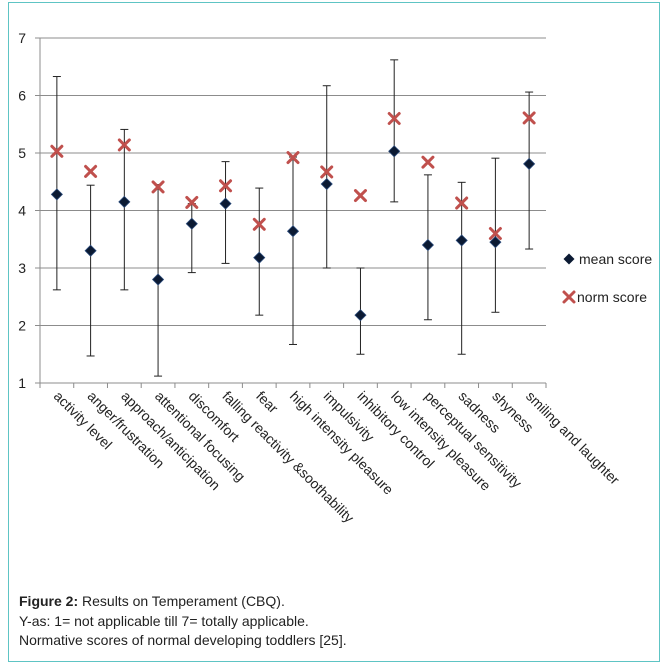 The width and height of the screenshot is (668, 666). I want to click on y-tick-label: 7, so click(22, 38).